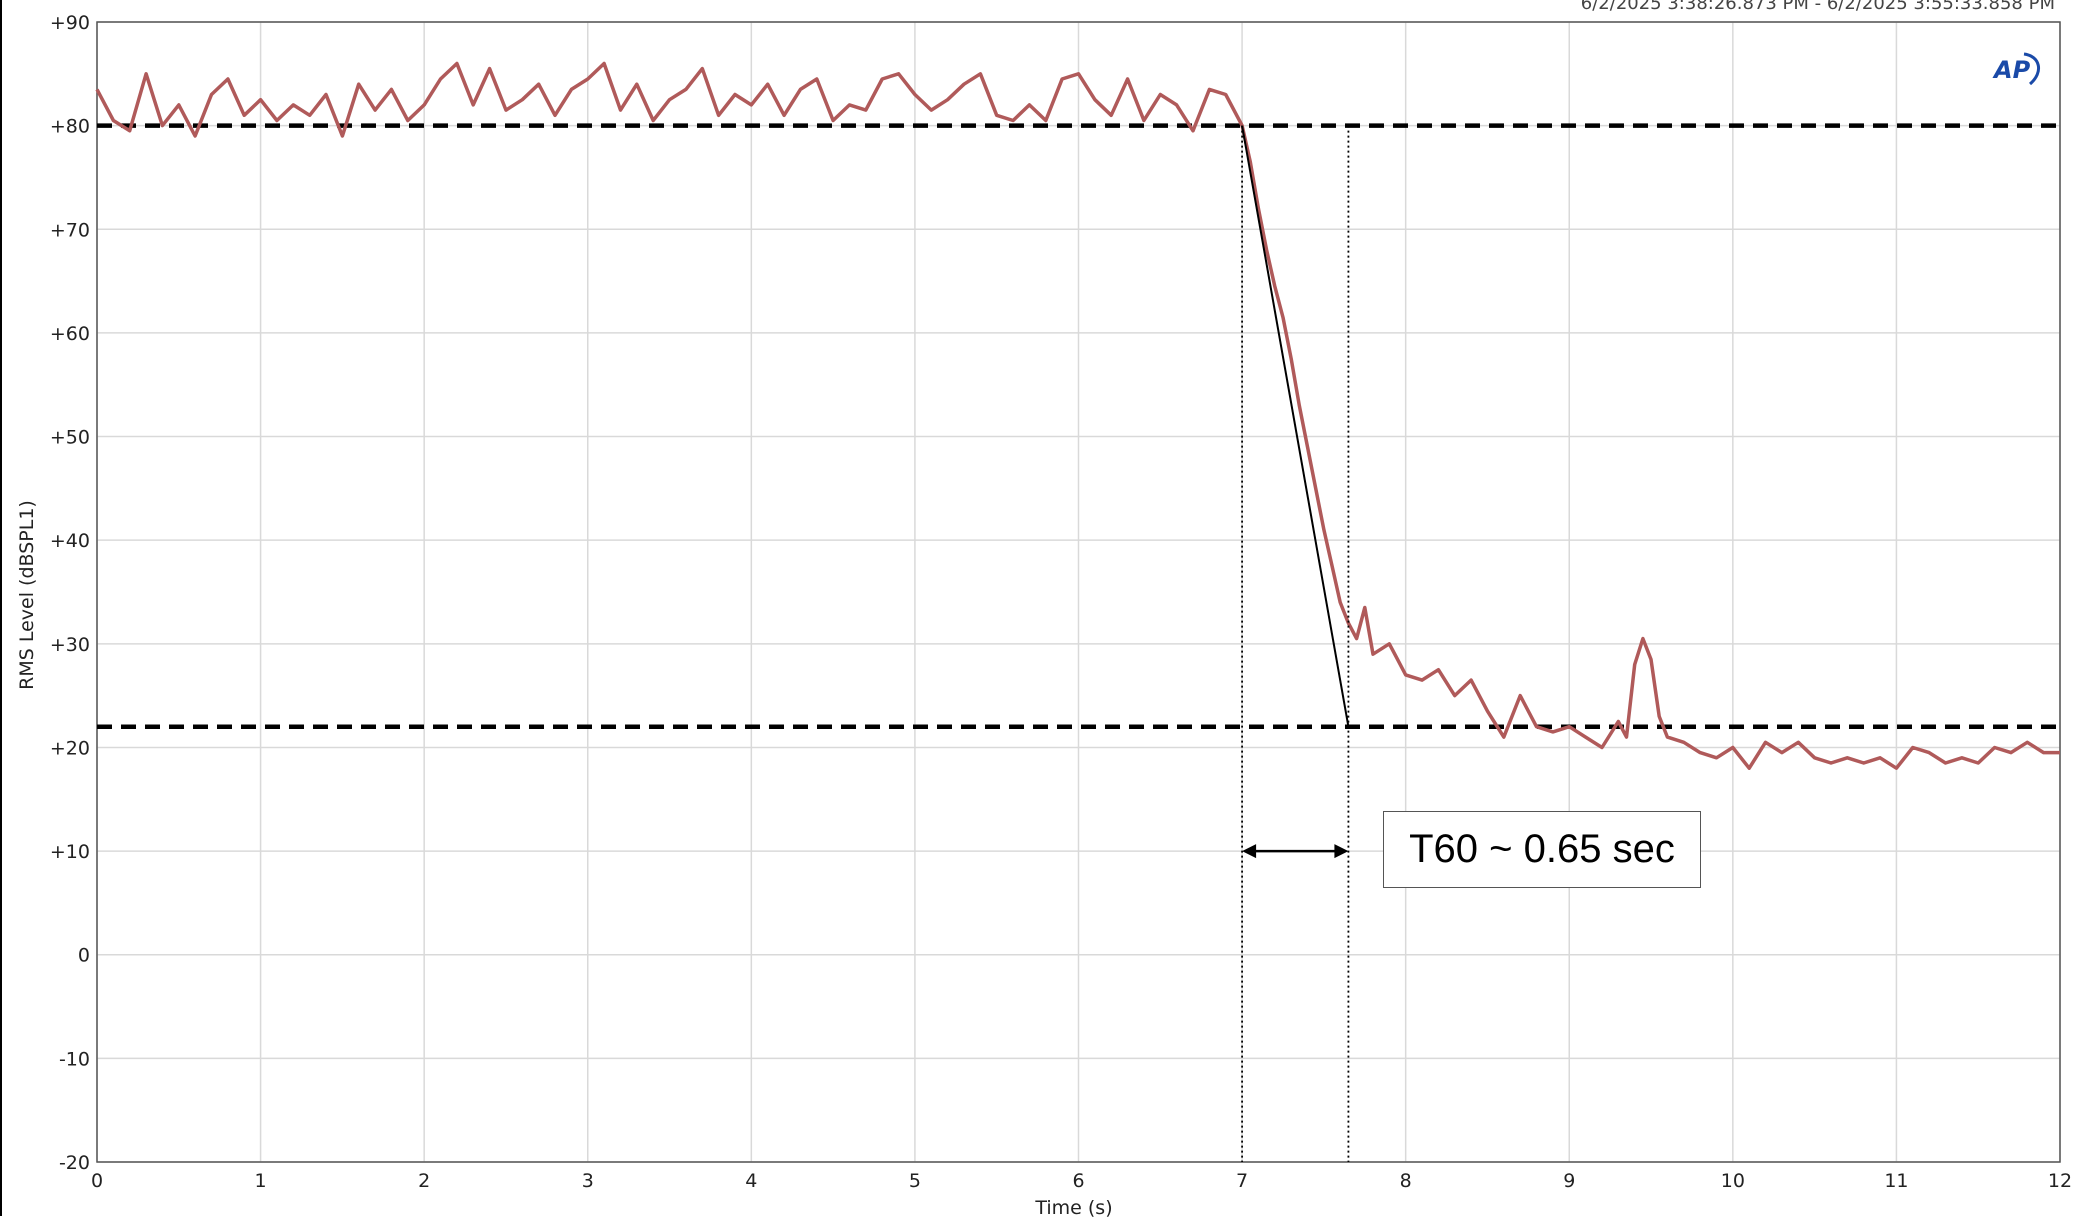  I want to click on x-tick-label: 6, so click(1078, 1181).